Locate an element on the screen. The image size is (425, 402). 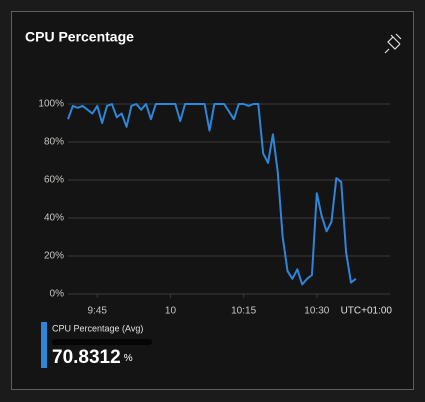
y-tick-label: 100% is located at coordinates (51, 104).